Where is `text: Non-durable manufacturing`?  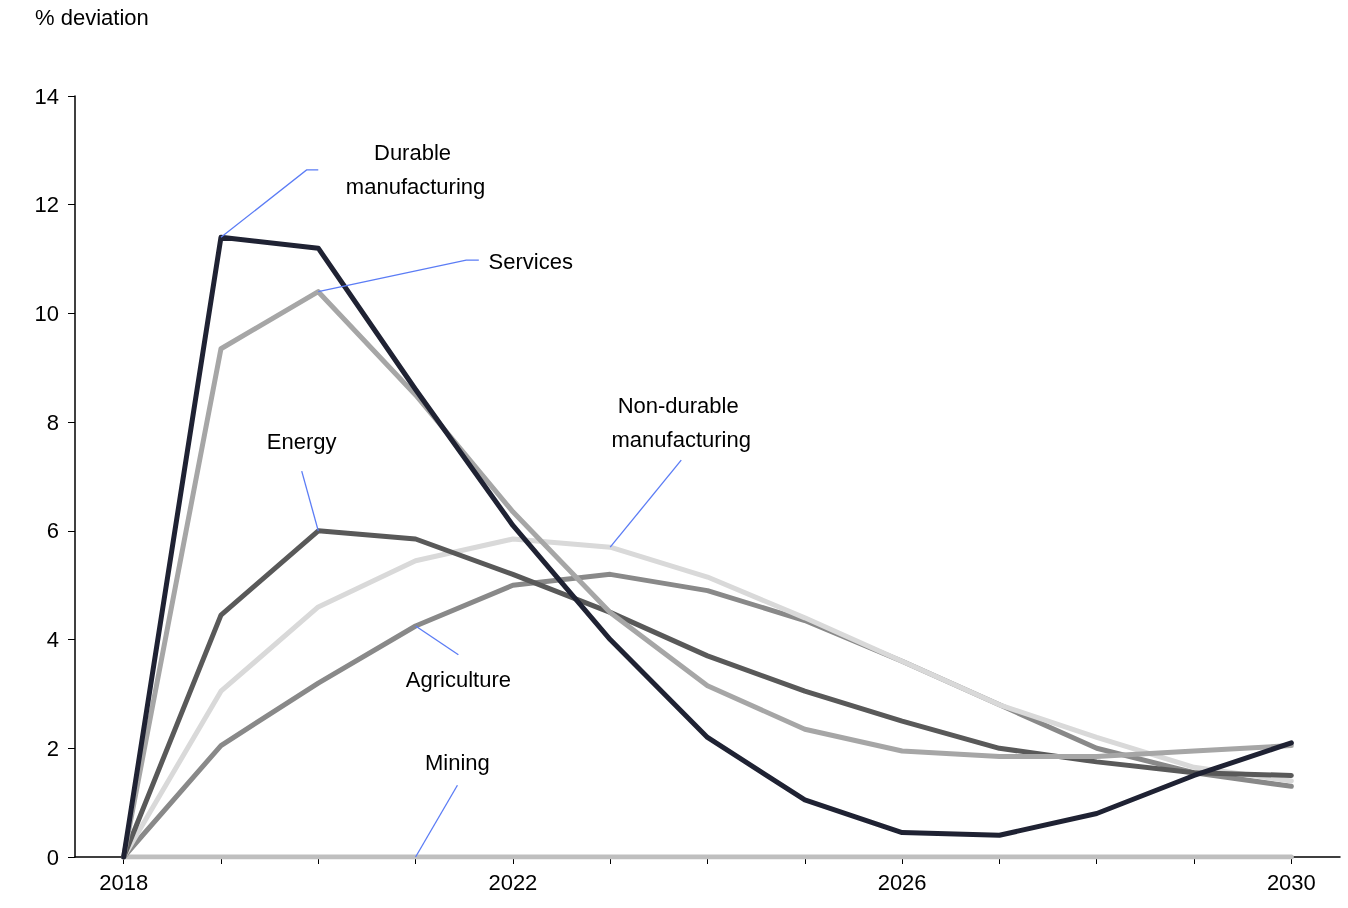
text: Non-durable manufacturing is located at coordinates (681, 422).